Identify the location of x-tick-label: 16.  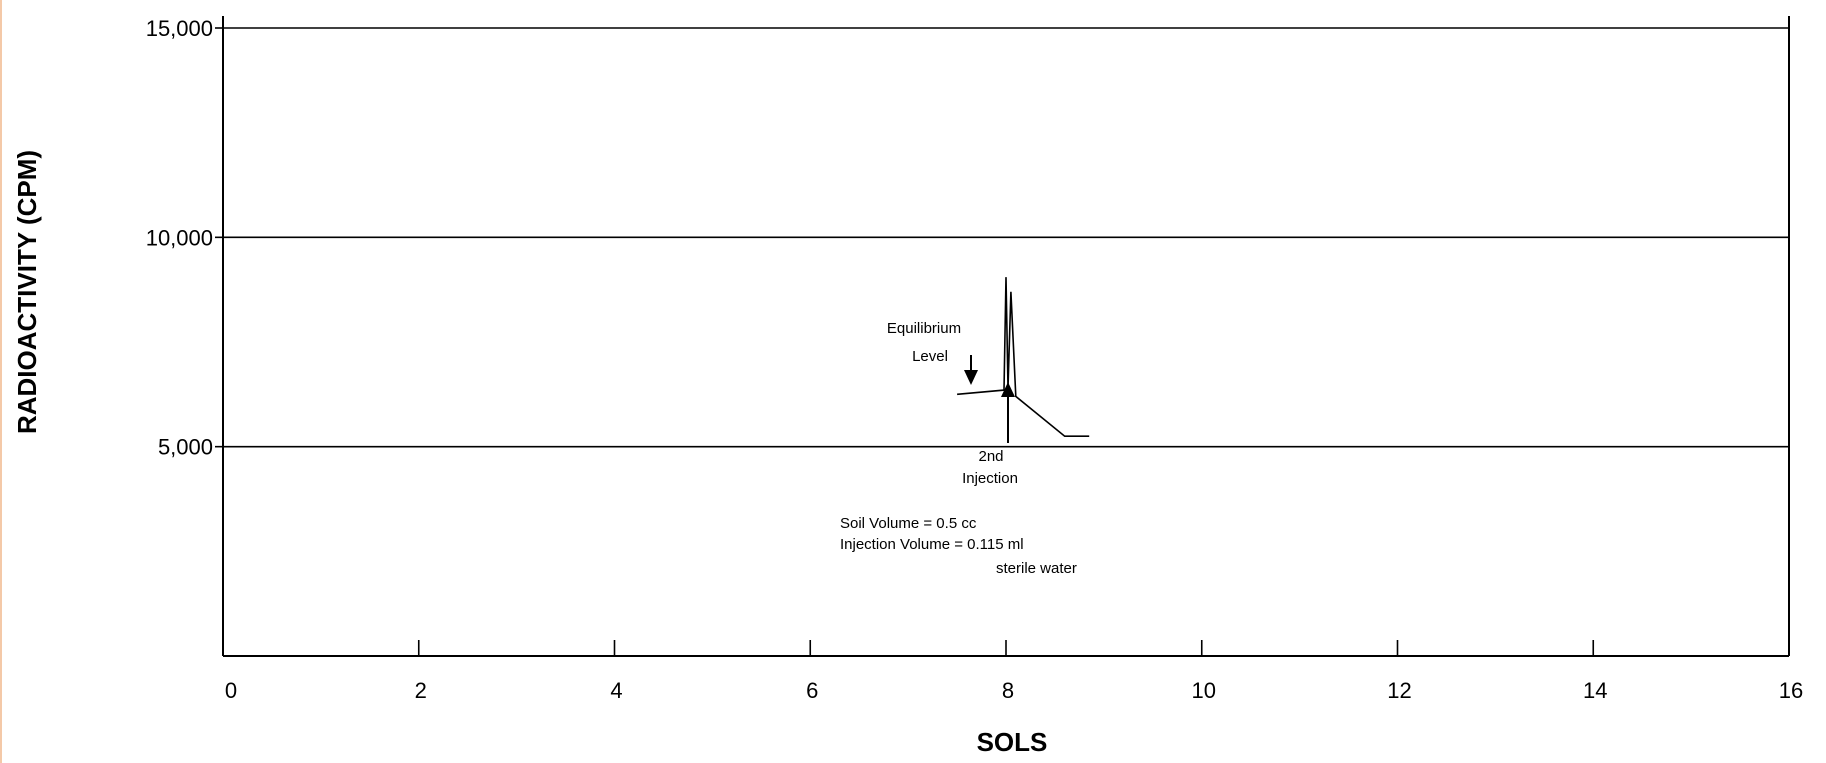
(1791, 690).